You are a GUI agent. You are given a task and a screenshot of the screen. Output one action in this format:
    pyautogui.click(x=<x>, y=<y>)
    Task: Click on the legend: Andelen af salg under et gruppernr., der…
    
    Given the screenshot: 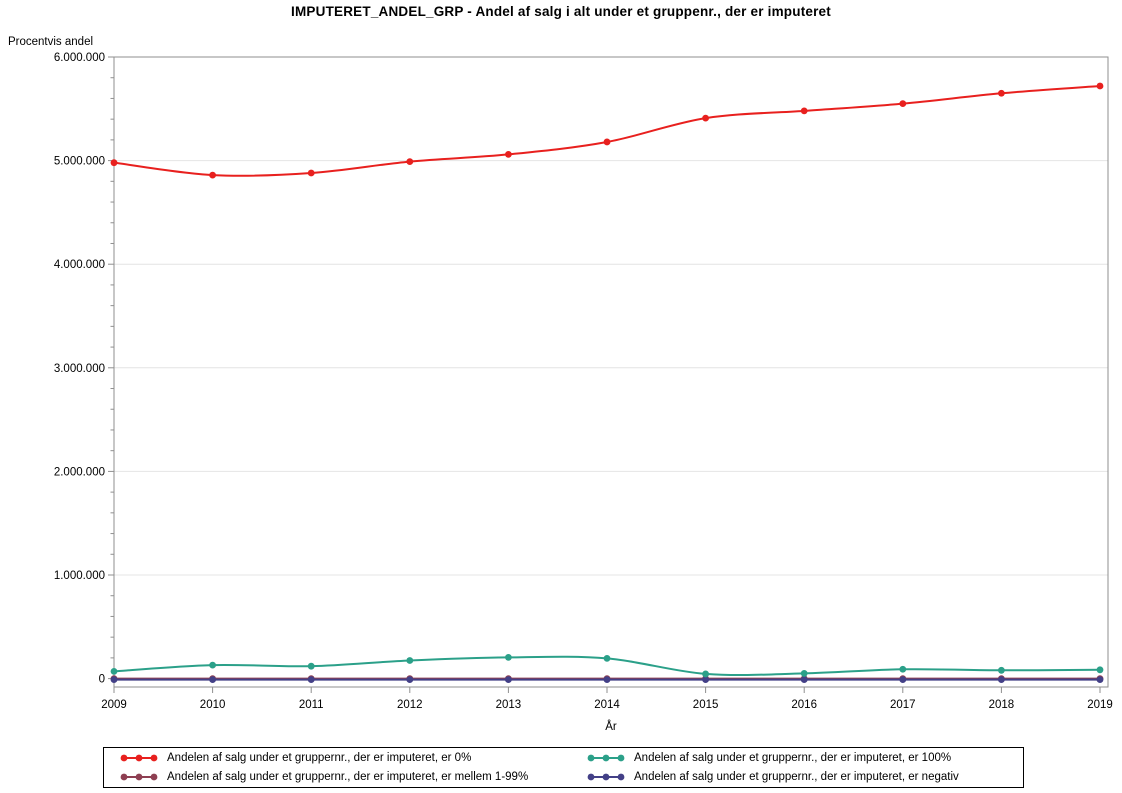 What is the action you would take?
    pyautogui.click(x=563, y=767)
    